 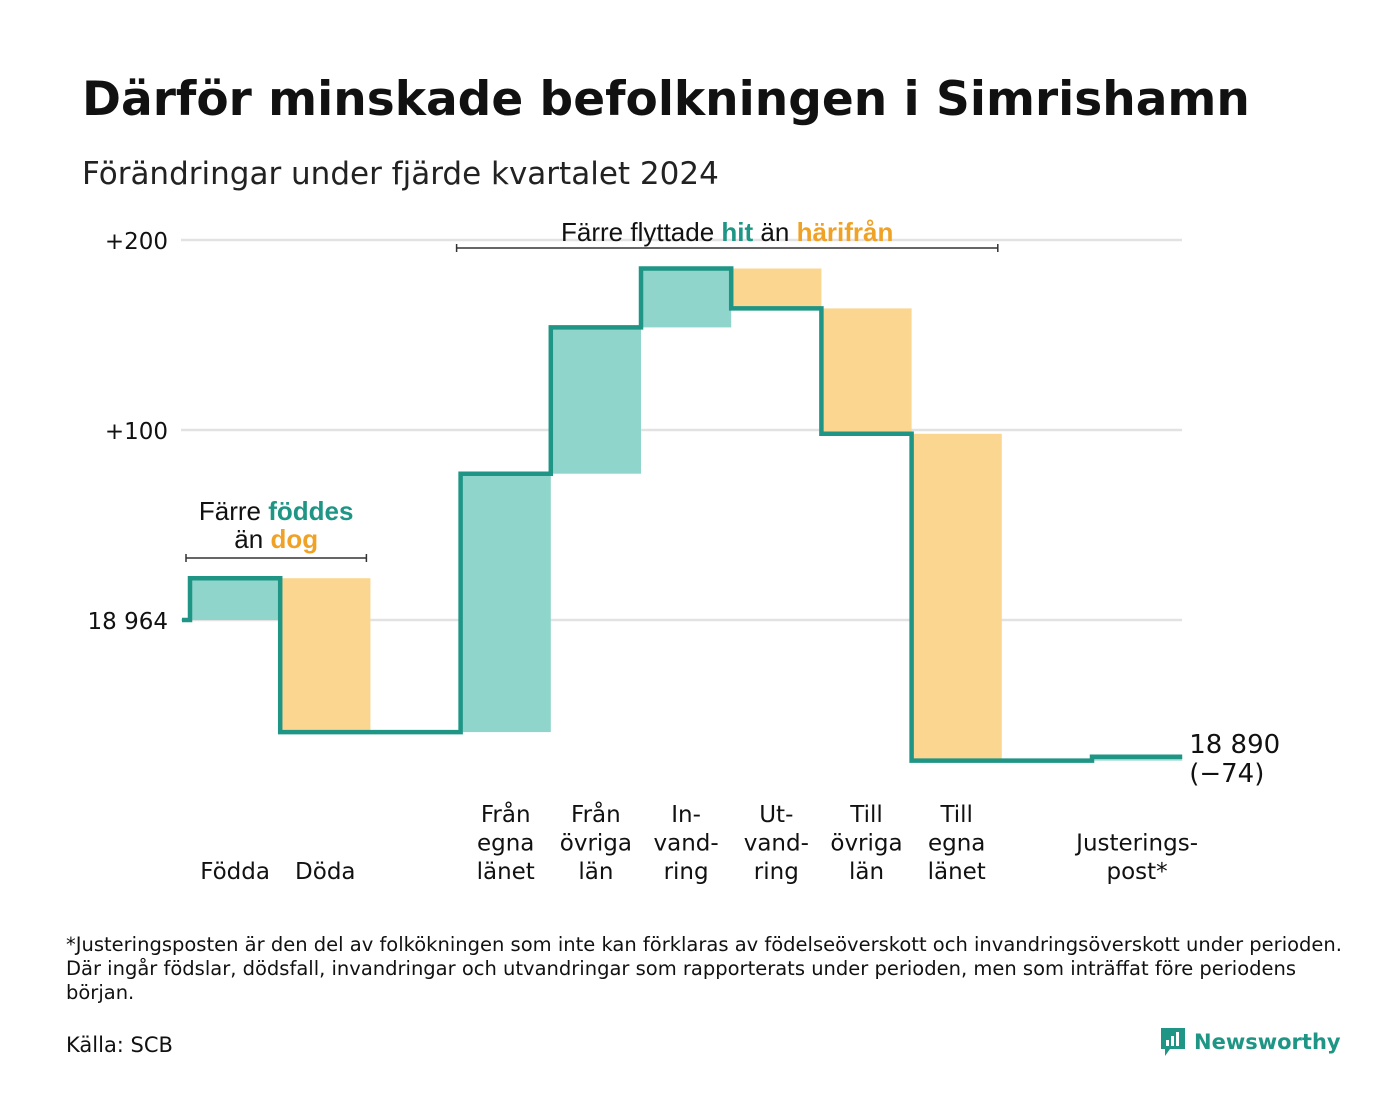 What do you see at coordinates (325, 655) in the screenshot?
I see `bar-döda` at bounding box center [325, 655].